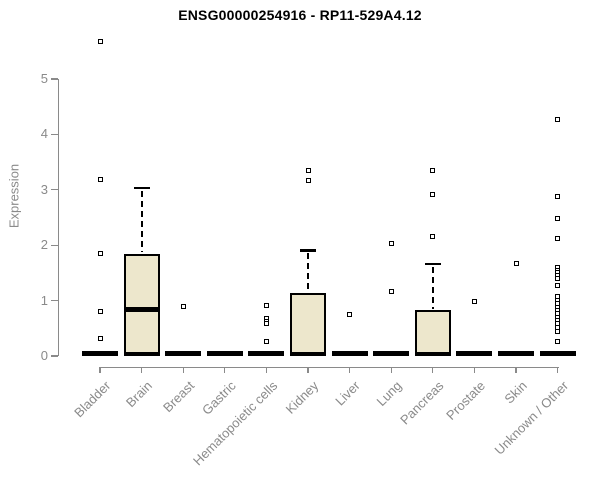  What do you see at coordinates (139, 394) in the screenshot?
I see `x-tick-label-brain: Brain` at bounding box center [139, 394].